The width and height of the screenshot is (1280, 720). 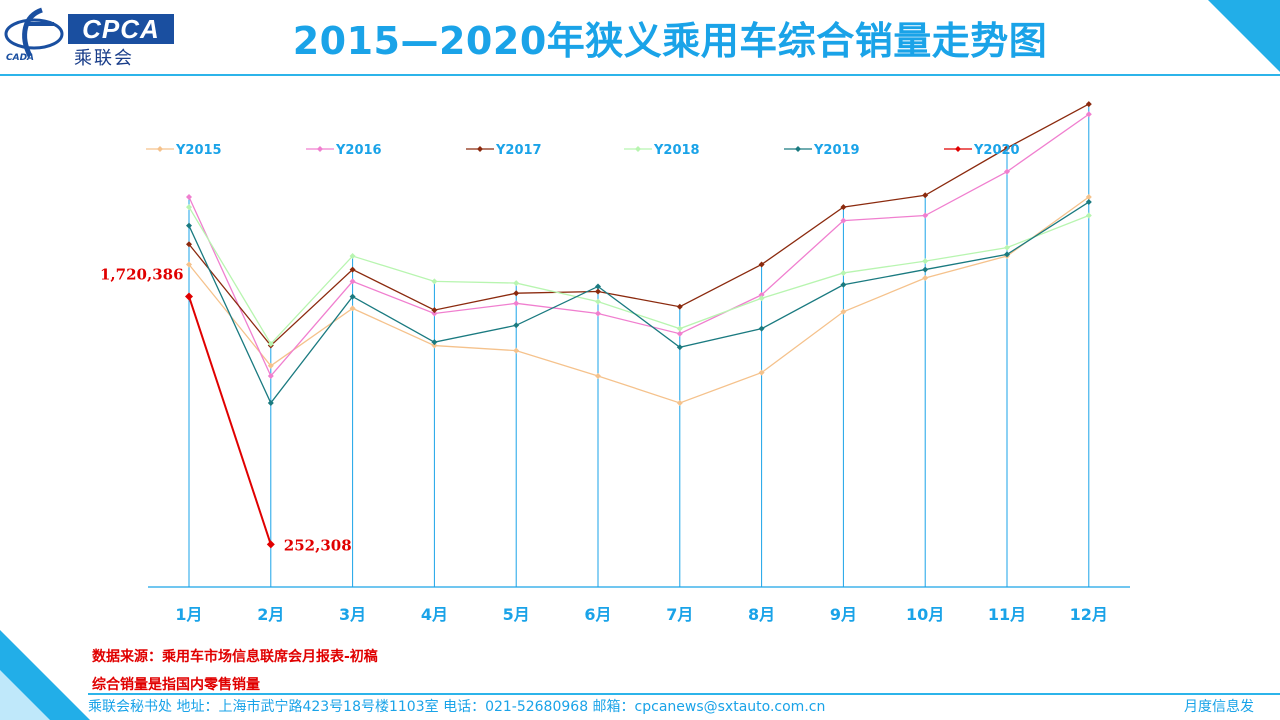 What do you see at coordinates (679, 614) in the screenshot?
I see `x-tick-label: 7月` at bounding box center [679, 614].